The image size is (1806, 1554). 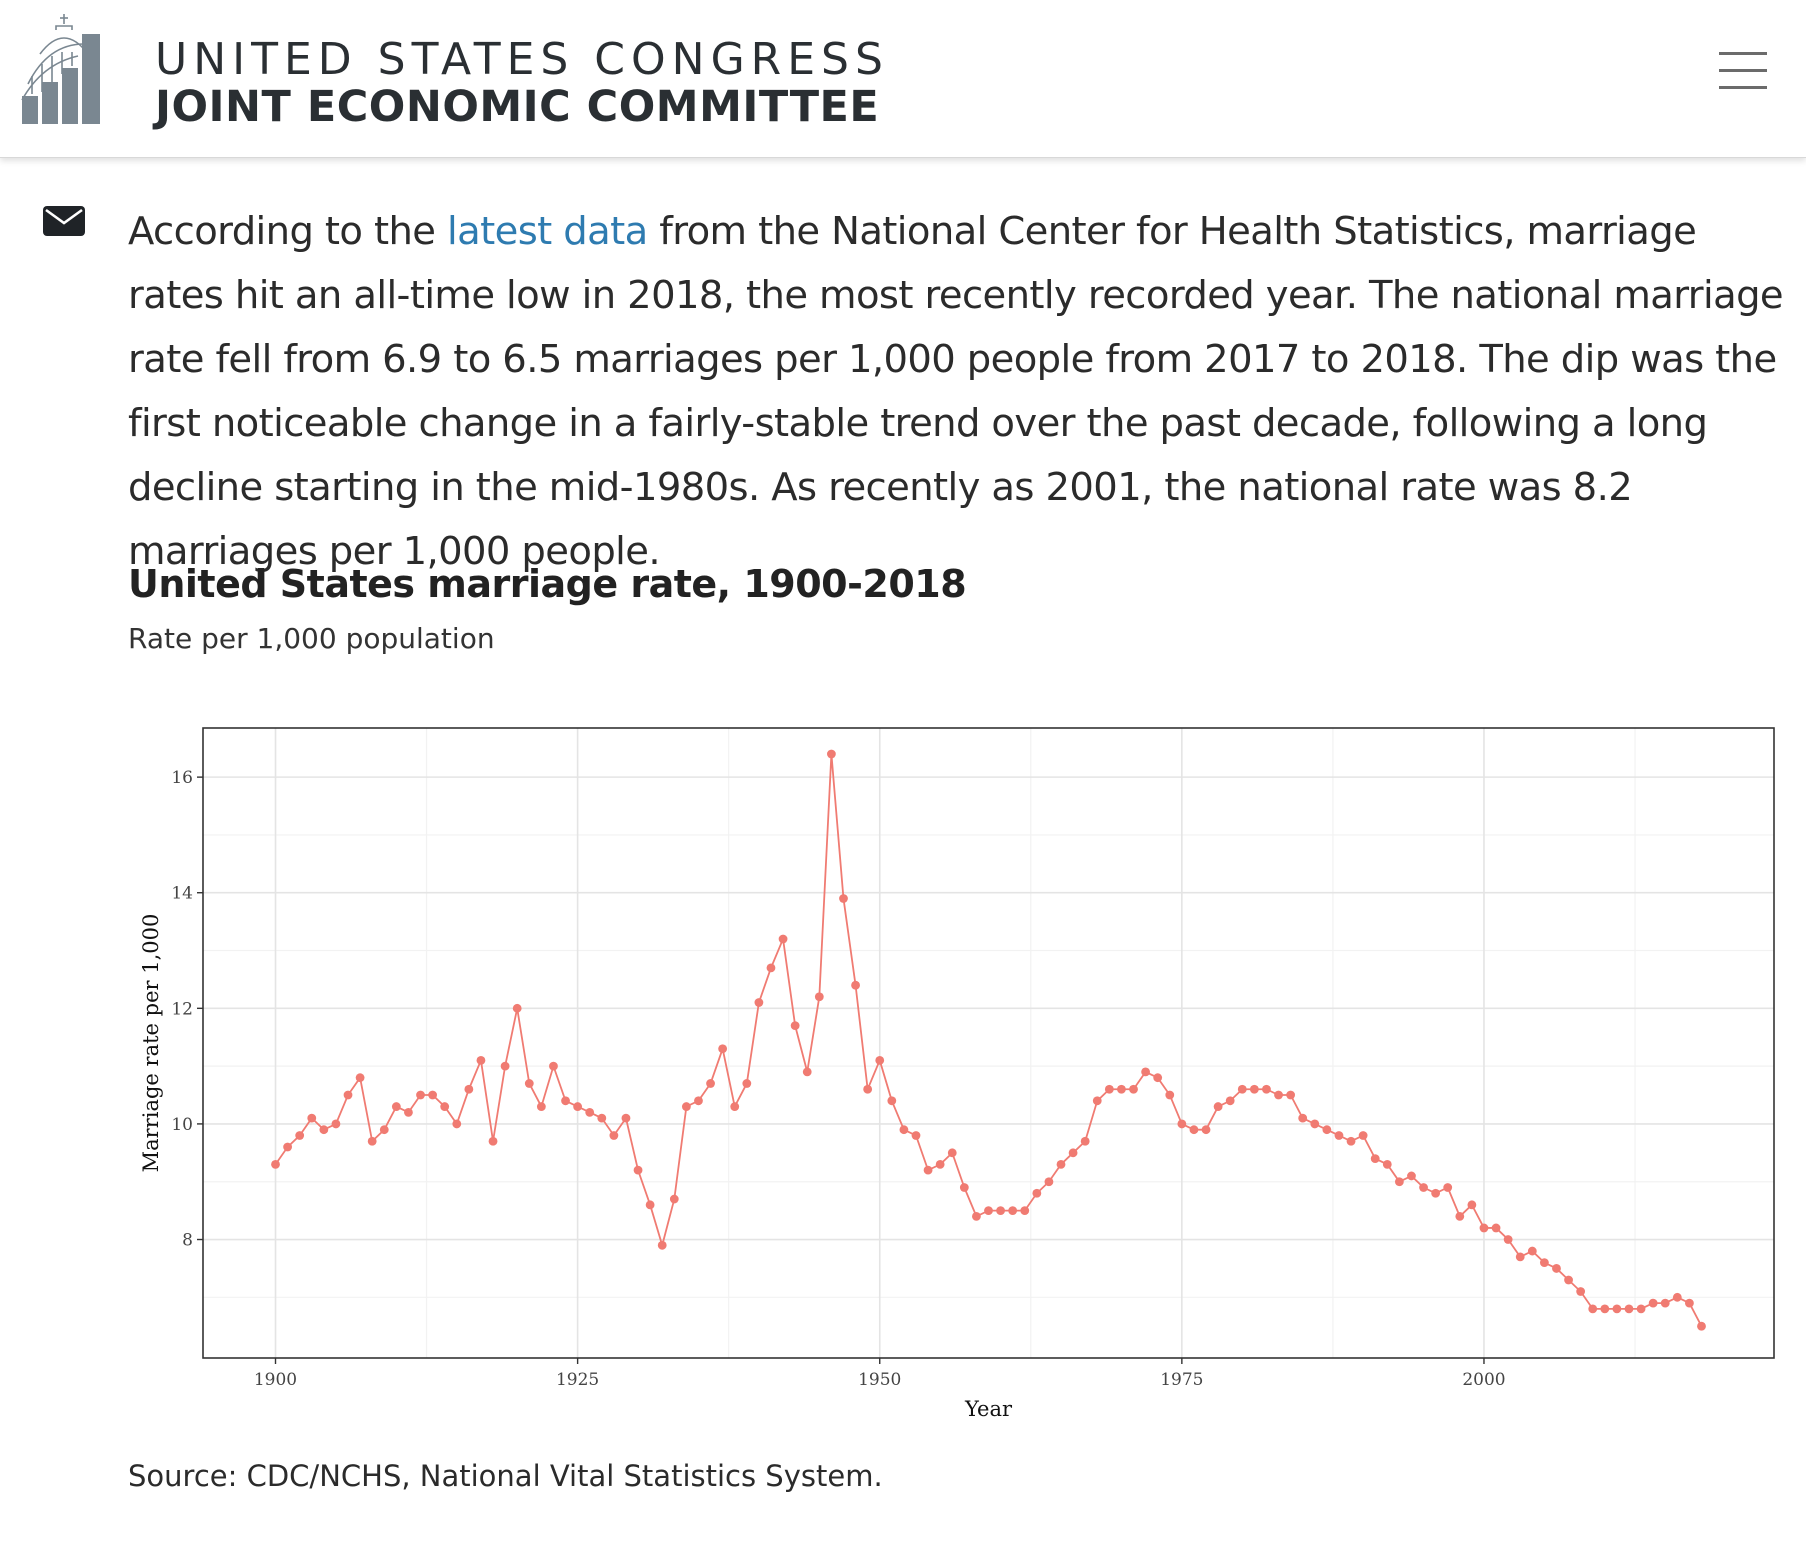 I want to click on envelope-icon, so click(x=64, y=221).